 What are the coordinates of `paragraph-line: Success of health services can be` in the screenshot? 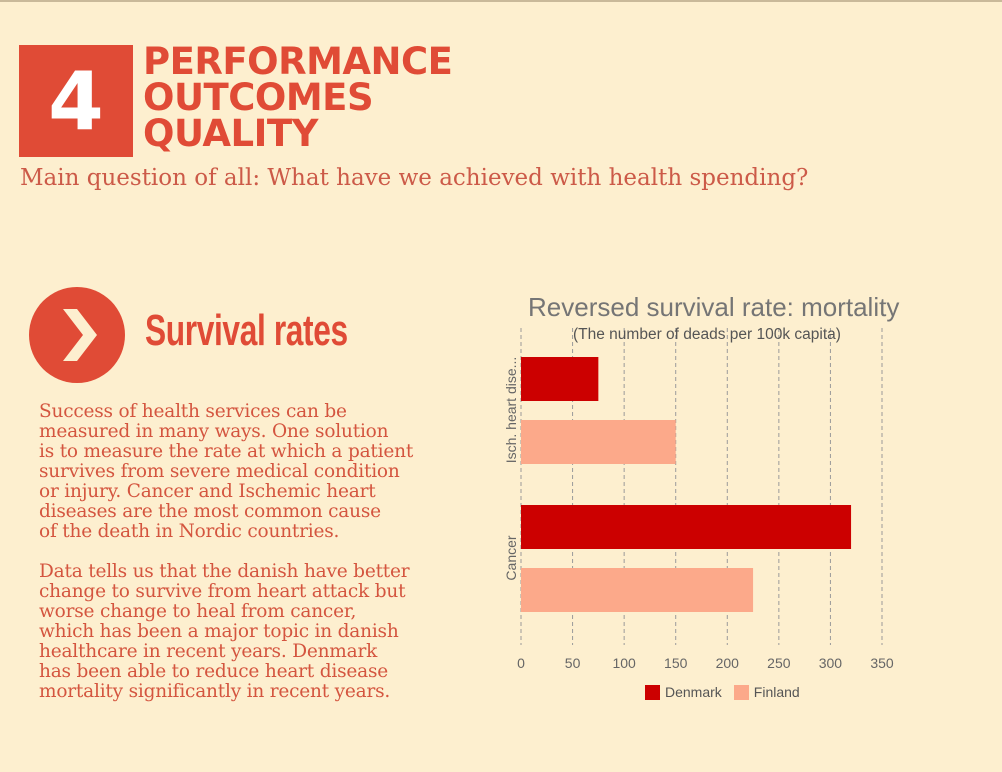 It's located at (193, 411).